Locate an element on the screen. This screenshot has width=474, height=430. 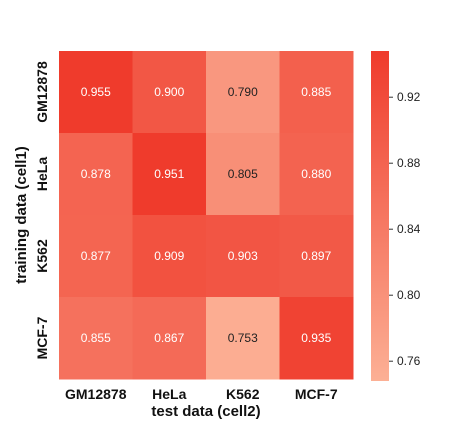
y-tick-label: MCF-7 is located at coordinates (42, 337).